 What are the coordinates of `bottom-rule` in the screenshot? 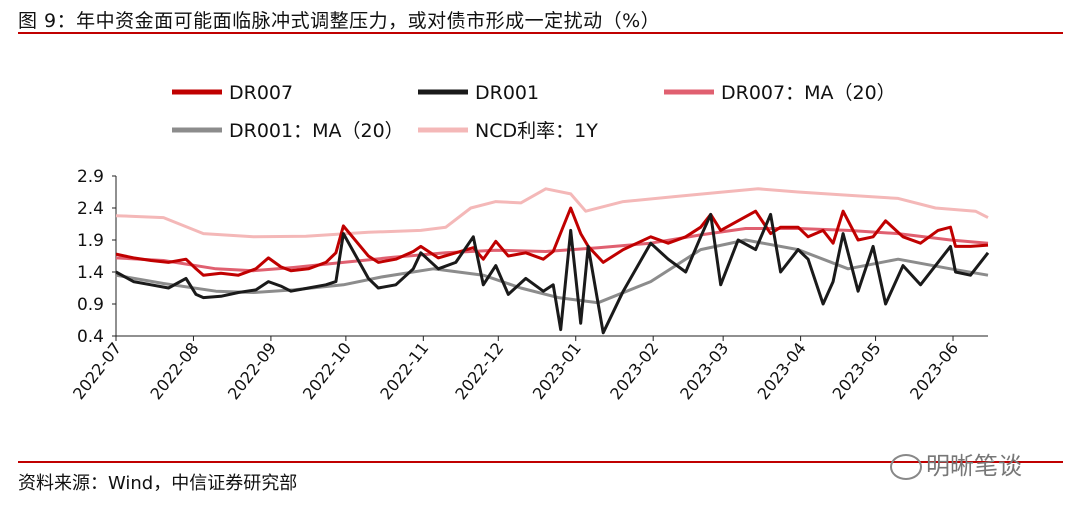 It's located at (540, 462).